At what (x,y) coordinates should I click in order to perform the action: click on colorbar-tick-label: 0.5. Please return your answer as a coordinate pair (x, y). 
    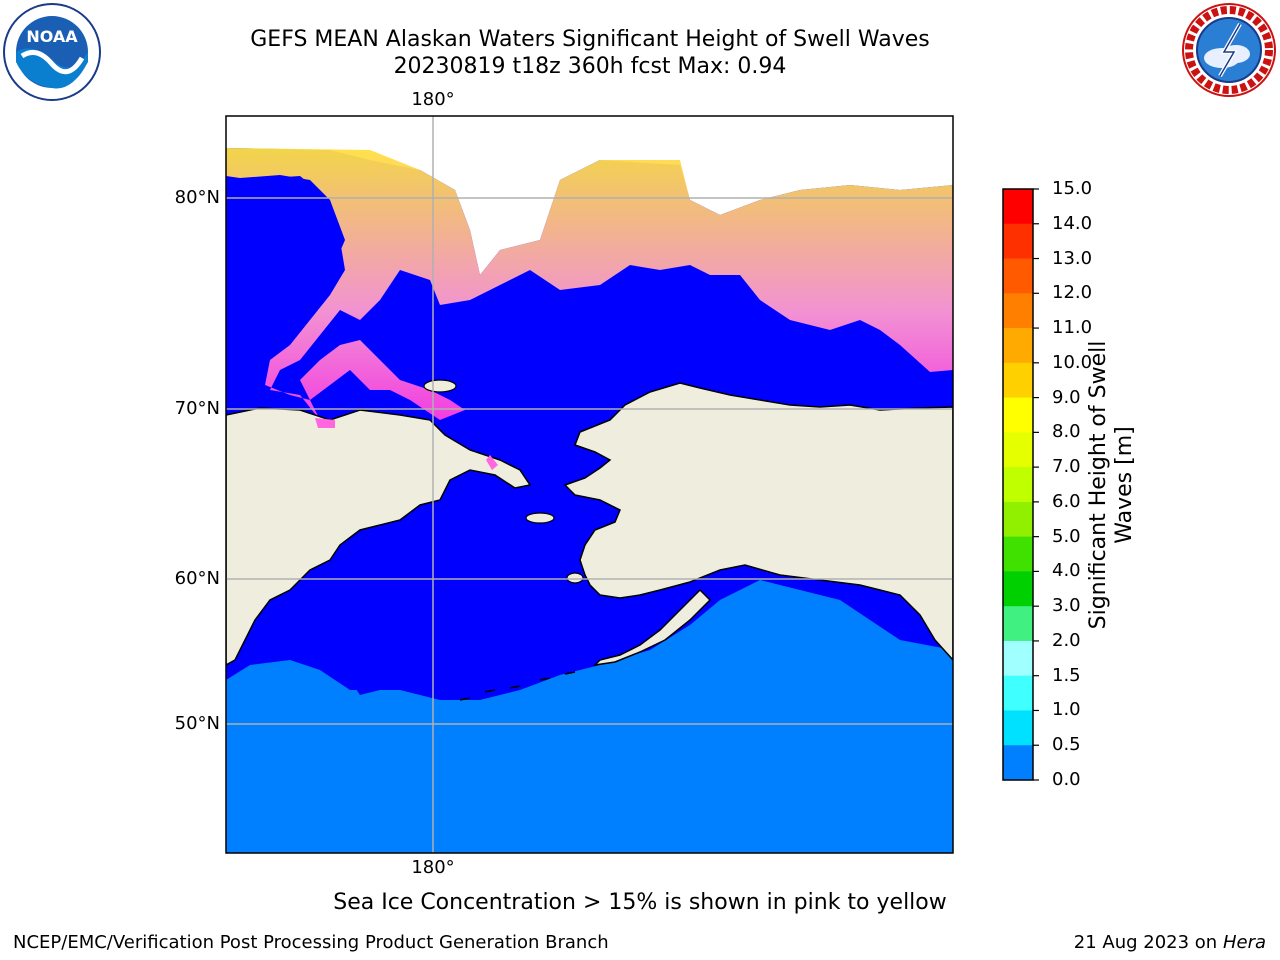
    Looking at the image, I should click on (1066, 745).